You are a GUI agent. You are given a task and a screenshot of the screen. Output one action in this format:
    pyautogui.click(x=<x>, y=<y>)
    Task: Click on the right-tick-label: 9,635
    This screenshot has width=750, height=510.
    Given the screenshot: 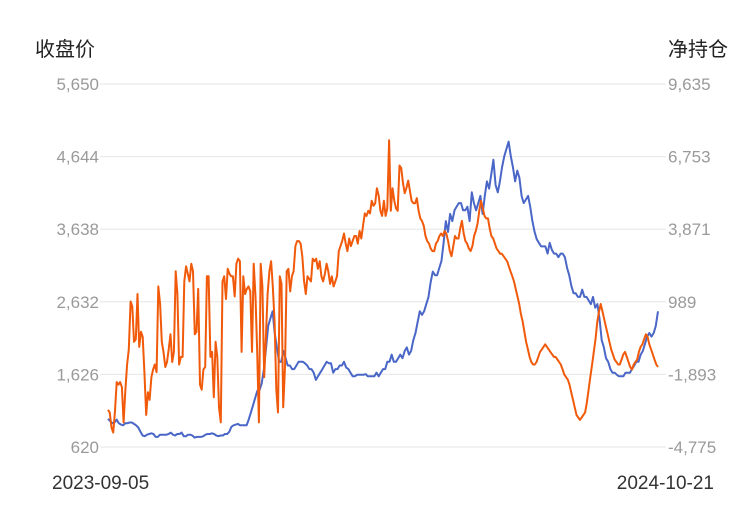 What is the action you would take?
    pyautogui.click(x=689, y=84)
    